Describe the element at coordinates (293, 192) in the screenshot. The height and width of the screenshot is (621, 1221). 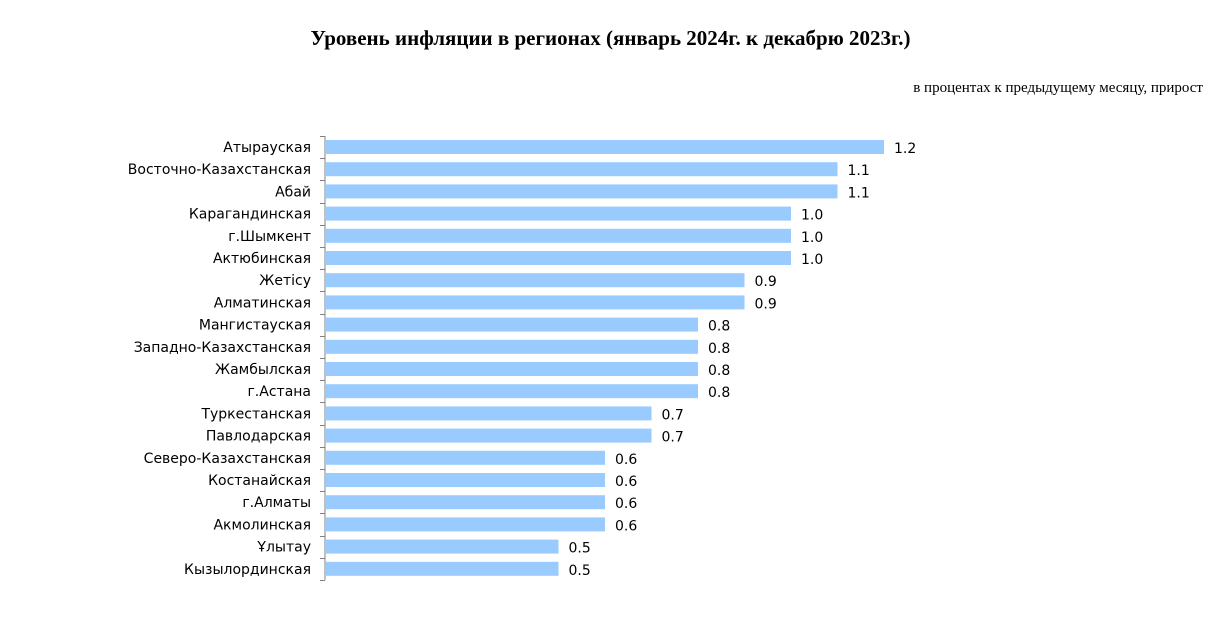
I see `category-label: Абай` at that location.